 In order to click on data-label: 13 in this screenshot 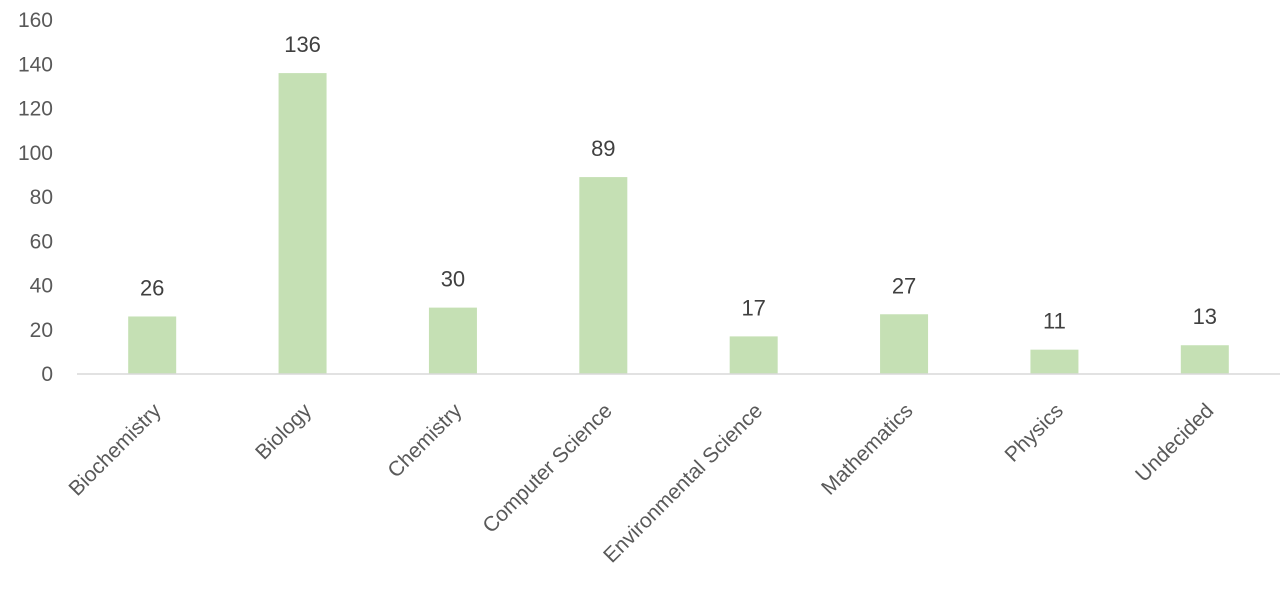, I will do `click(1205, 316)`.